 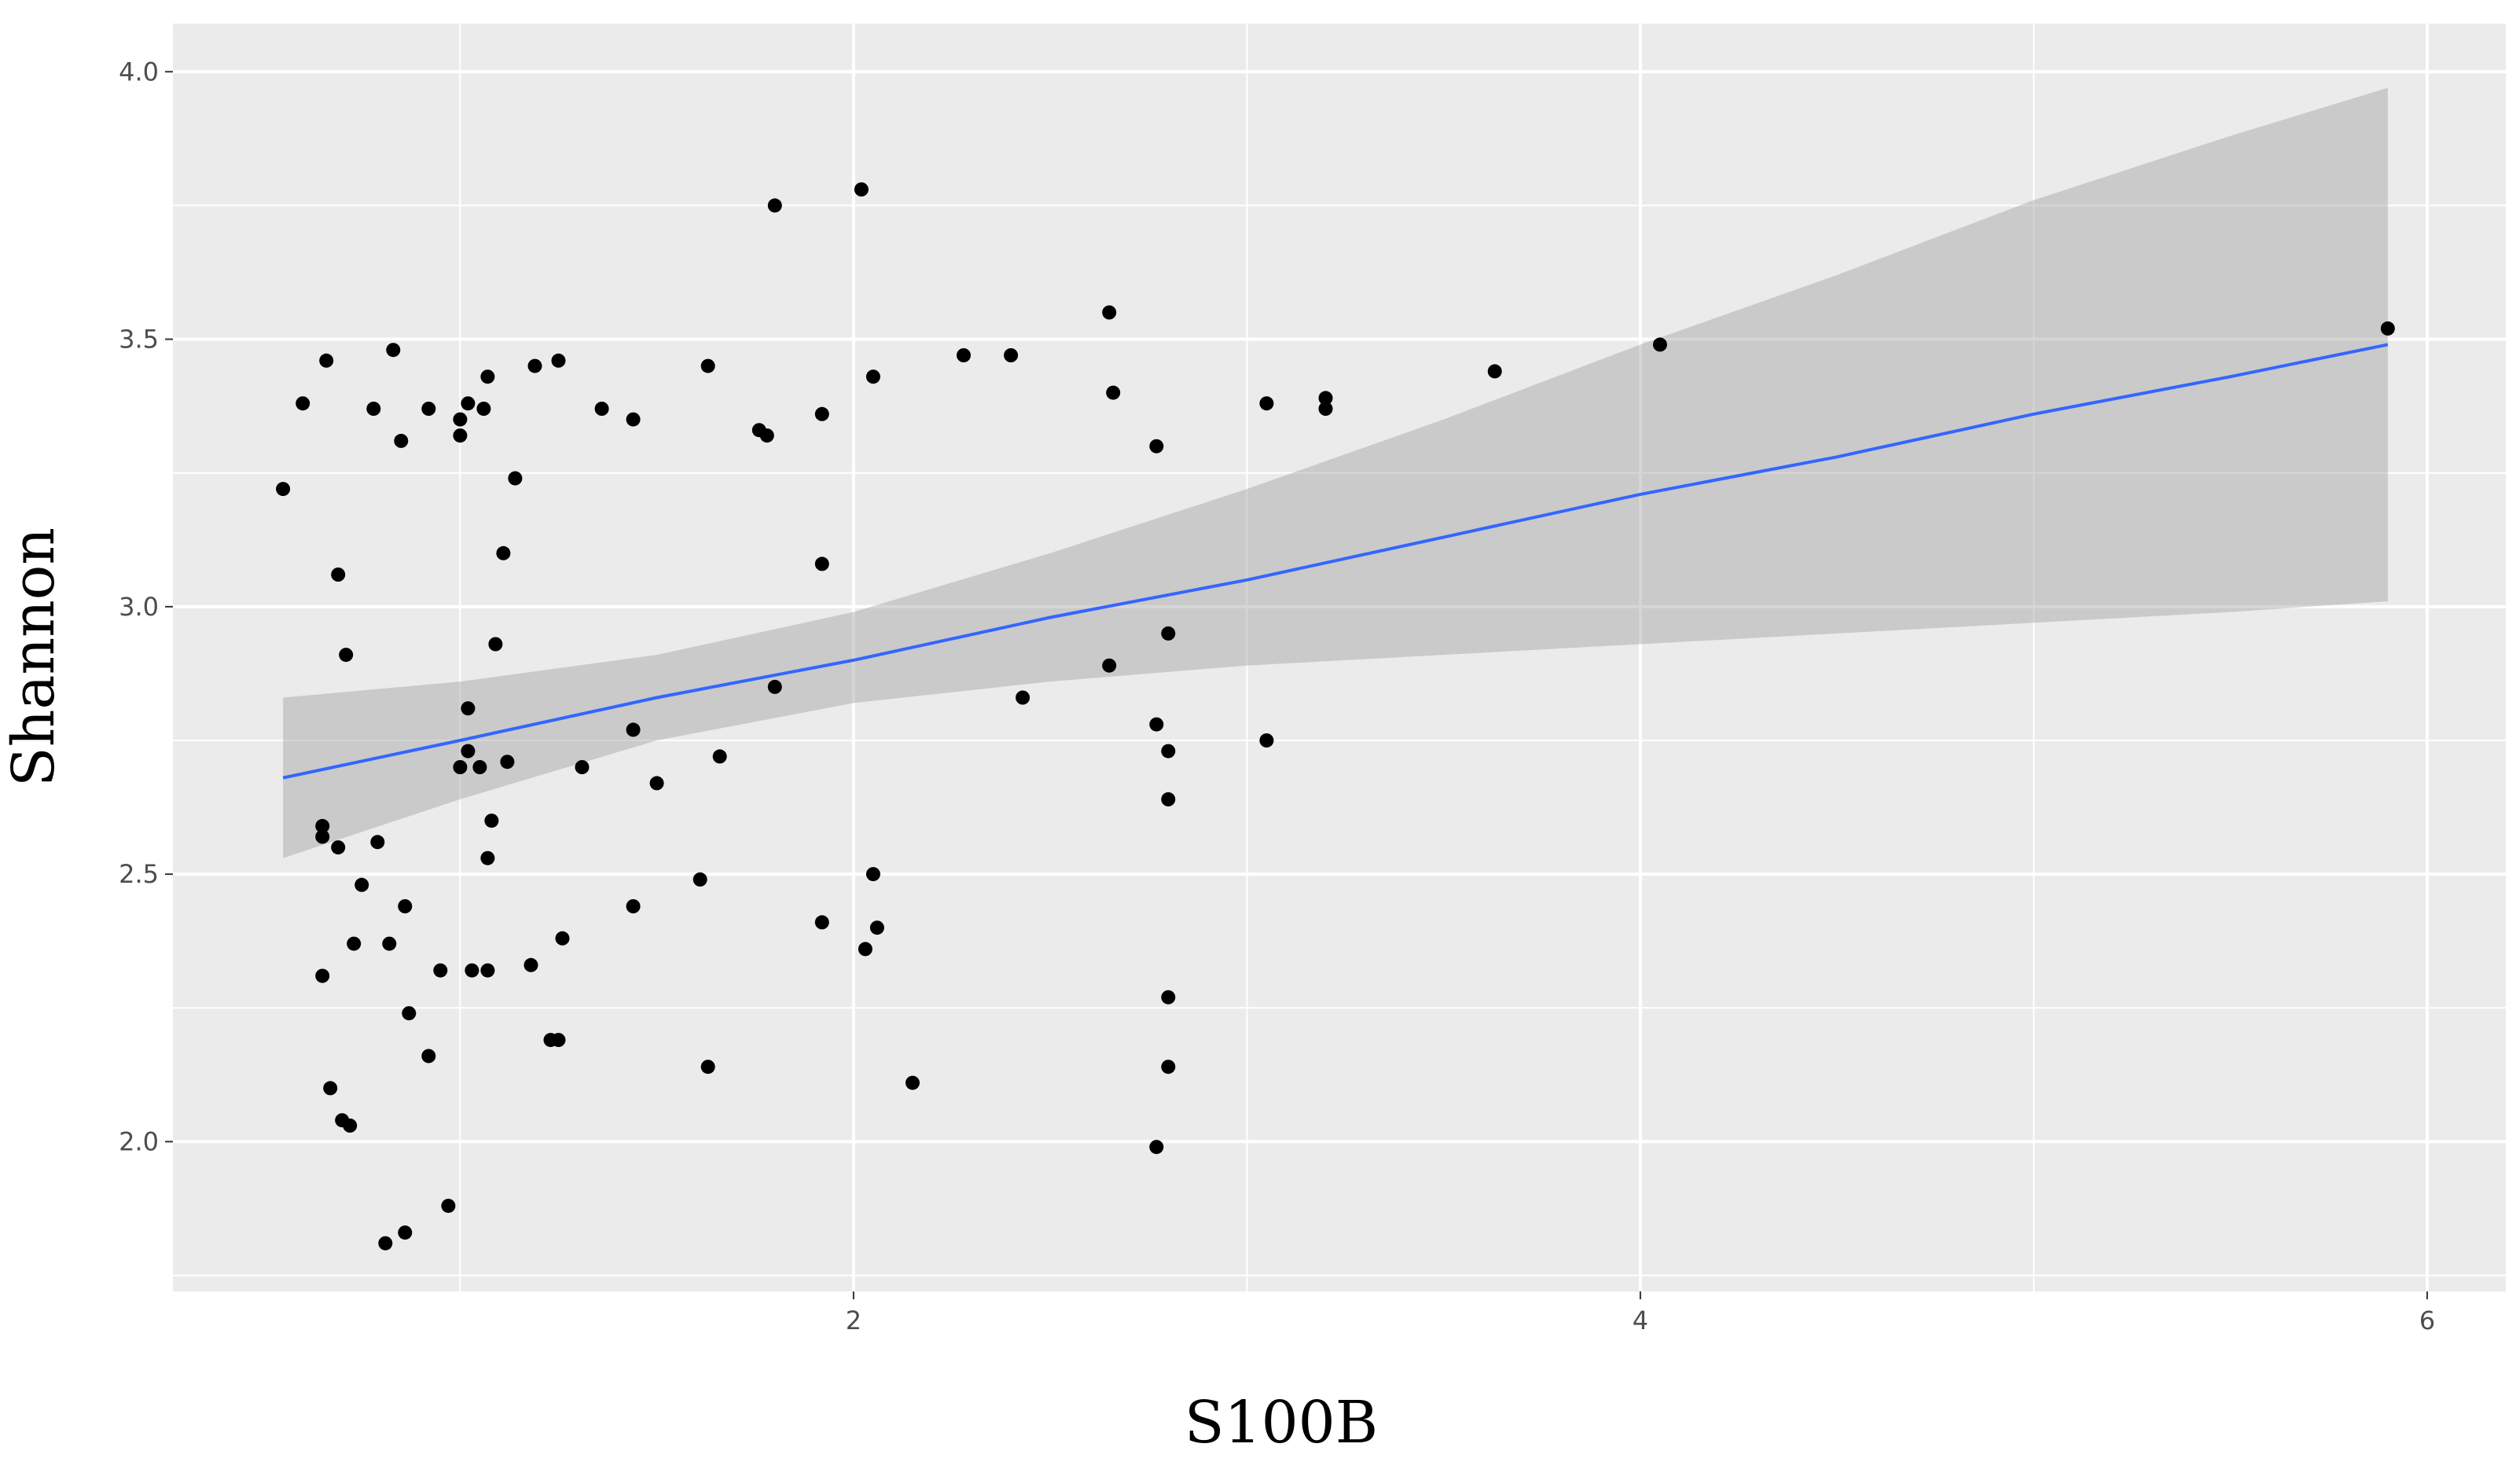 I want to click on x-axis-ticks: 2 4 6, so click(x=1640, y=1313).